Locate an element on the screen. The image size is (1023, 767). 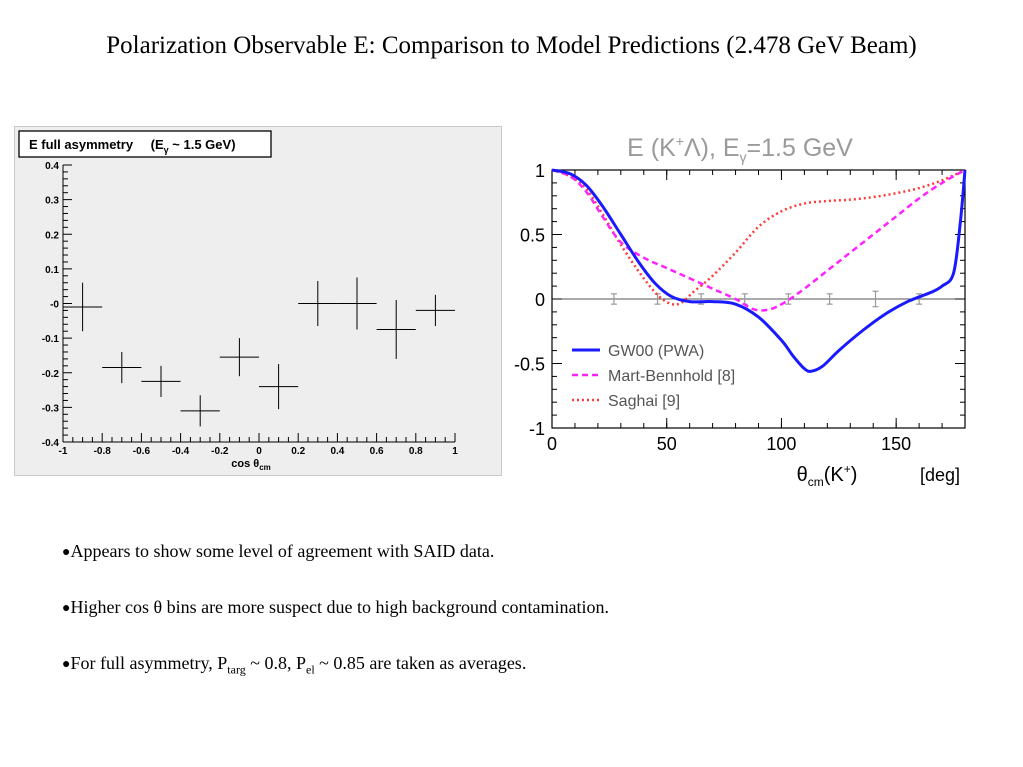
right-y-tick-label: -0.5 is located at coordinates (529, 365).